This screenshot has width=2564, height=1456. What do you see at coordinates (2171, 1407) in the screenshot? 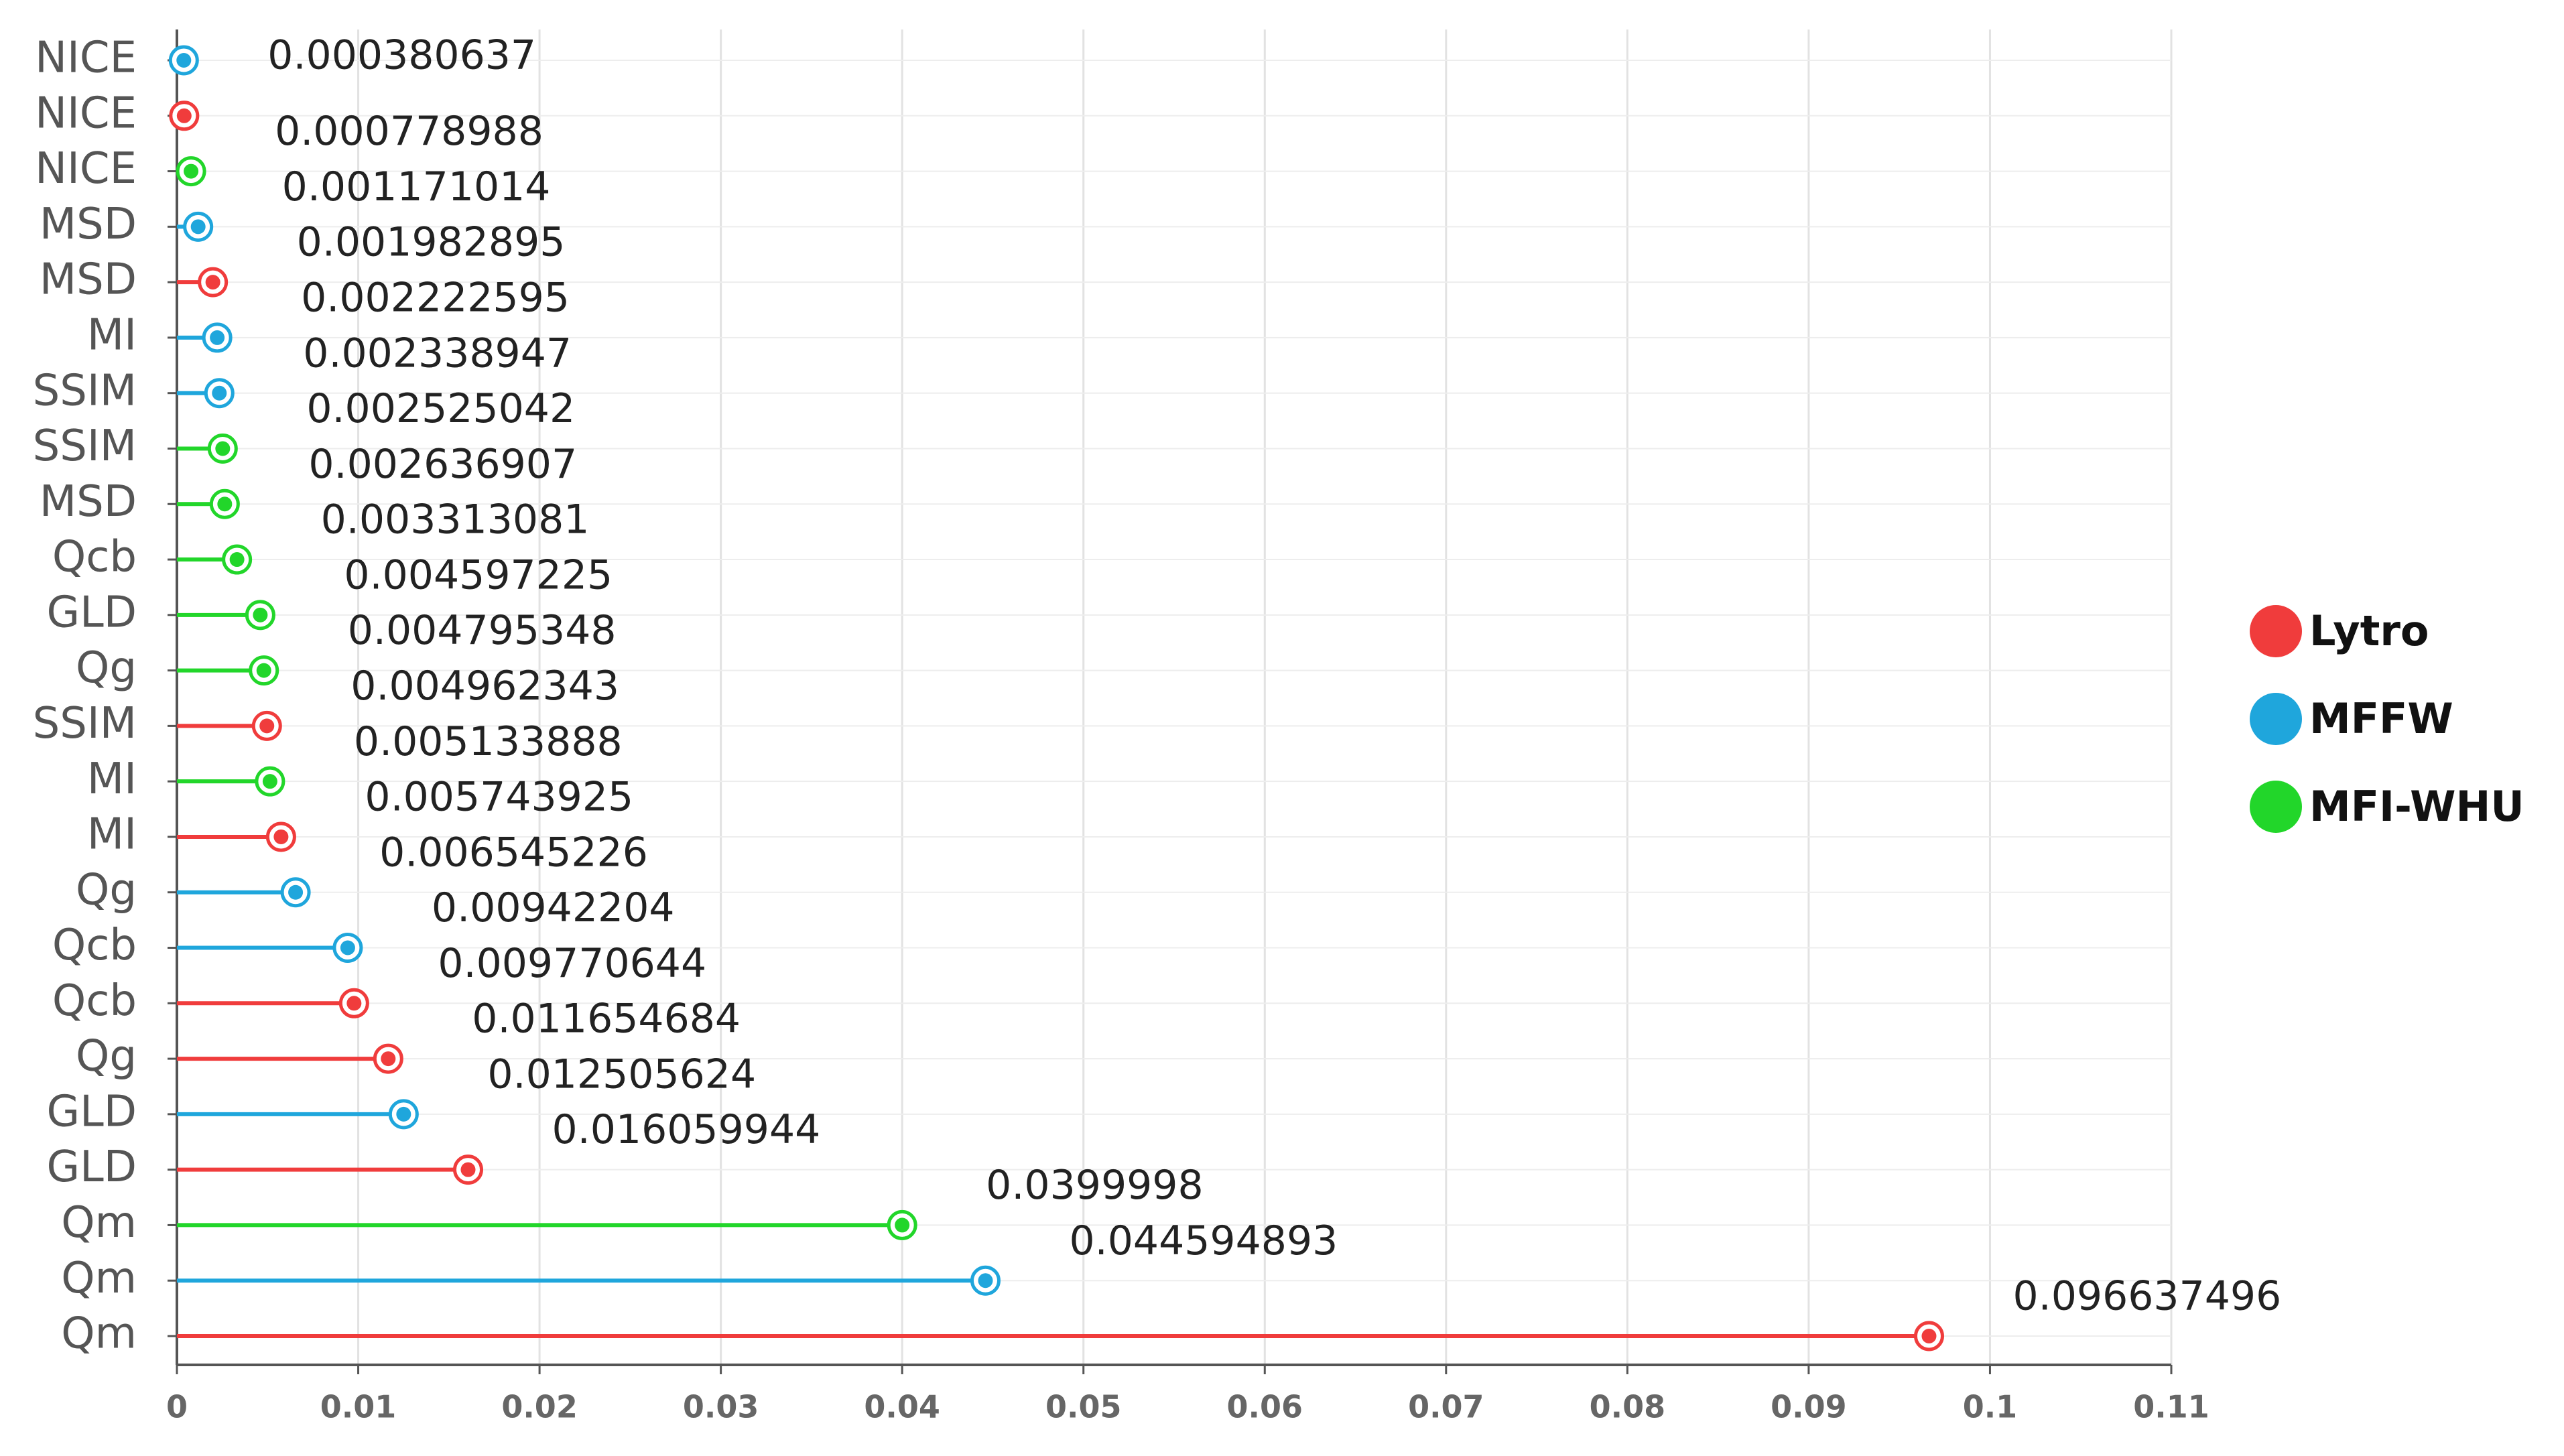
I see `x-tick-label: 0.11` at bounding box center [2171, 1407].